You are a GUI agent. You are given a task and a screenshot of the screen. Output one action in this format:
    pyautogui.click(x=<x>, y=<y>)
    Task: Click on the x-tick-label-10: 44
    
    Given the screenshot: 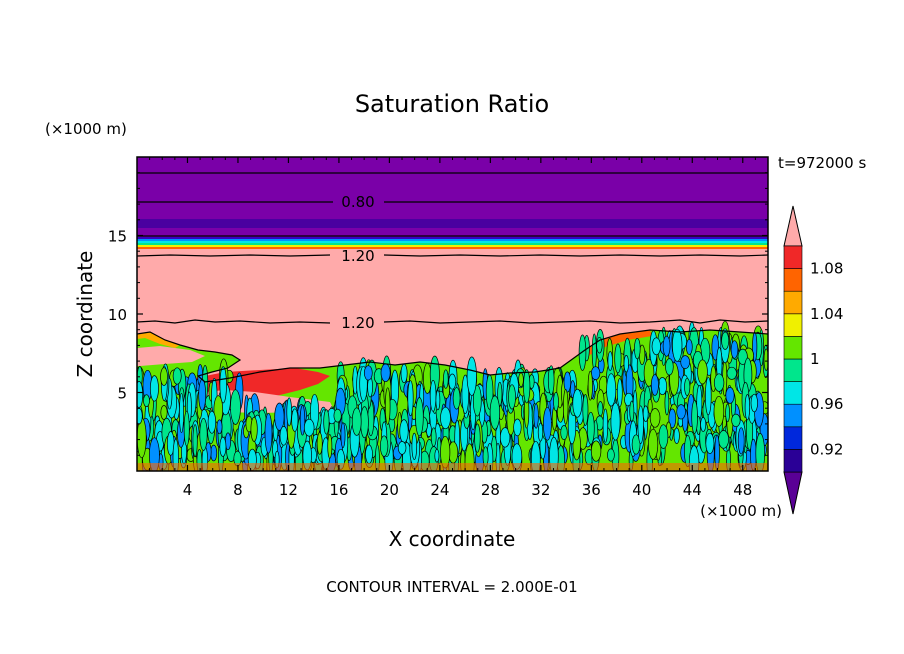 What is the action you would take?
    pyautogui.click(x=692, y=490)
    